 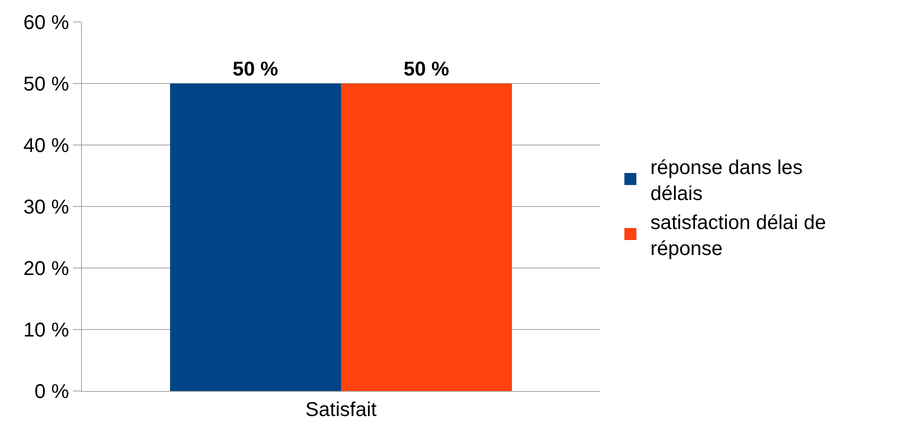 I want to click on y-tick-label: 20 %, so click(x=46, y=269).